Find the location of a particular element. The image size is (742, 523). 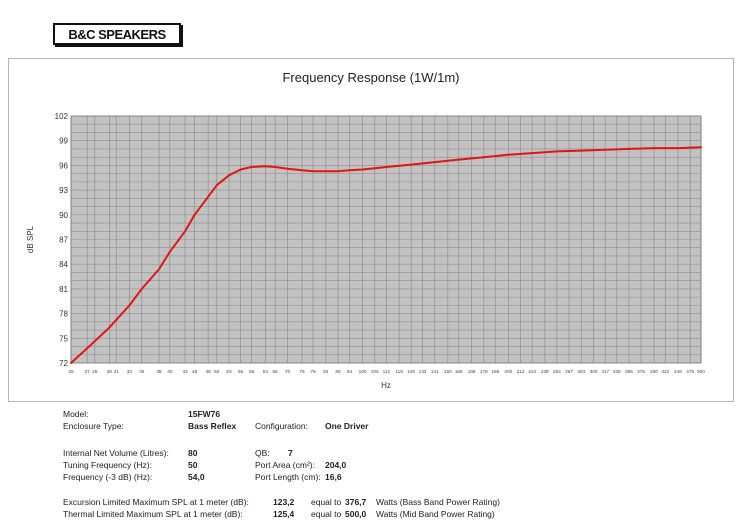

excursion-watts-unit: Watts (Bass Band Power Rating) is located at coordinates (438, 502).